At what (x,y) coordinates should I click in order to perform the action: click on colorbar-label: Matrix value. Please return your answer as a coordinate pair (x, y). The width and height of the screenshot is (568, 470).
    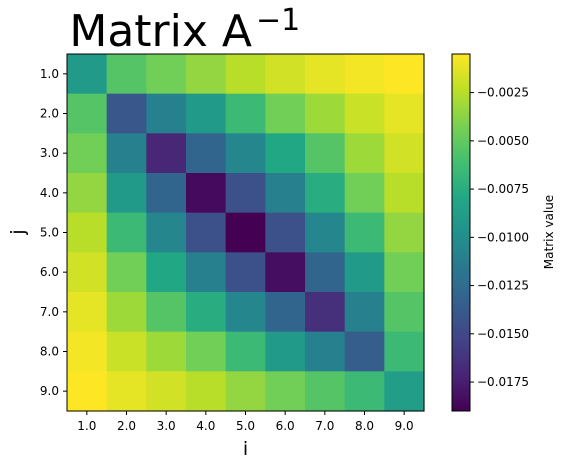
    Looking at the image, I should click on (549, 232).